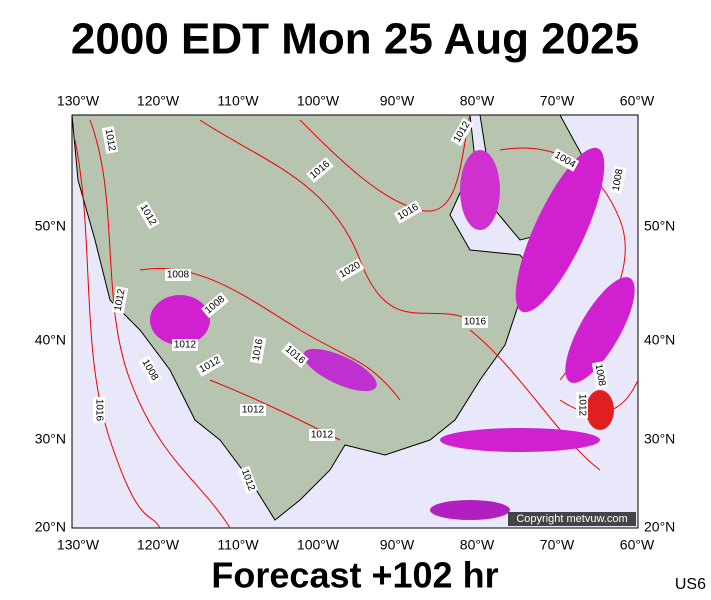  I want to click on copyright-box, so click(572, 519).